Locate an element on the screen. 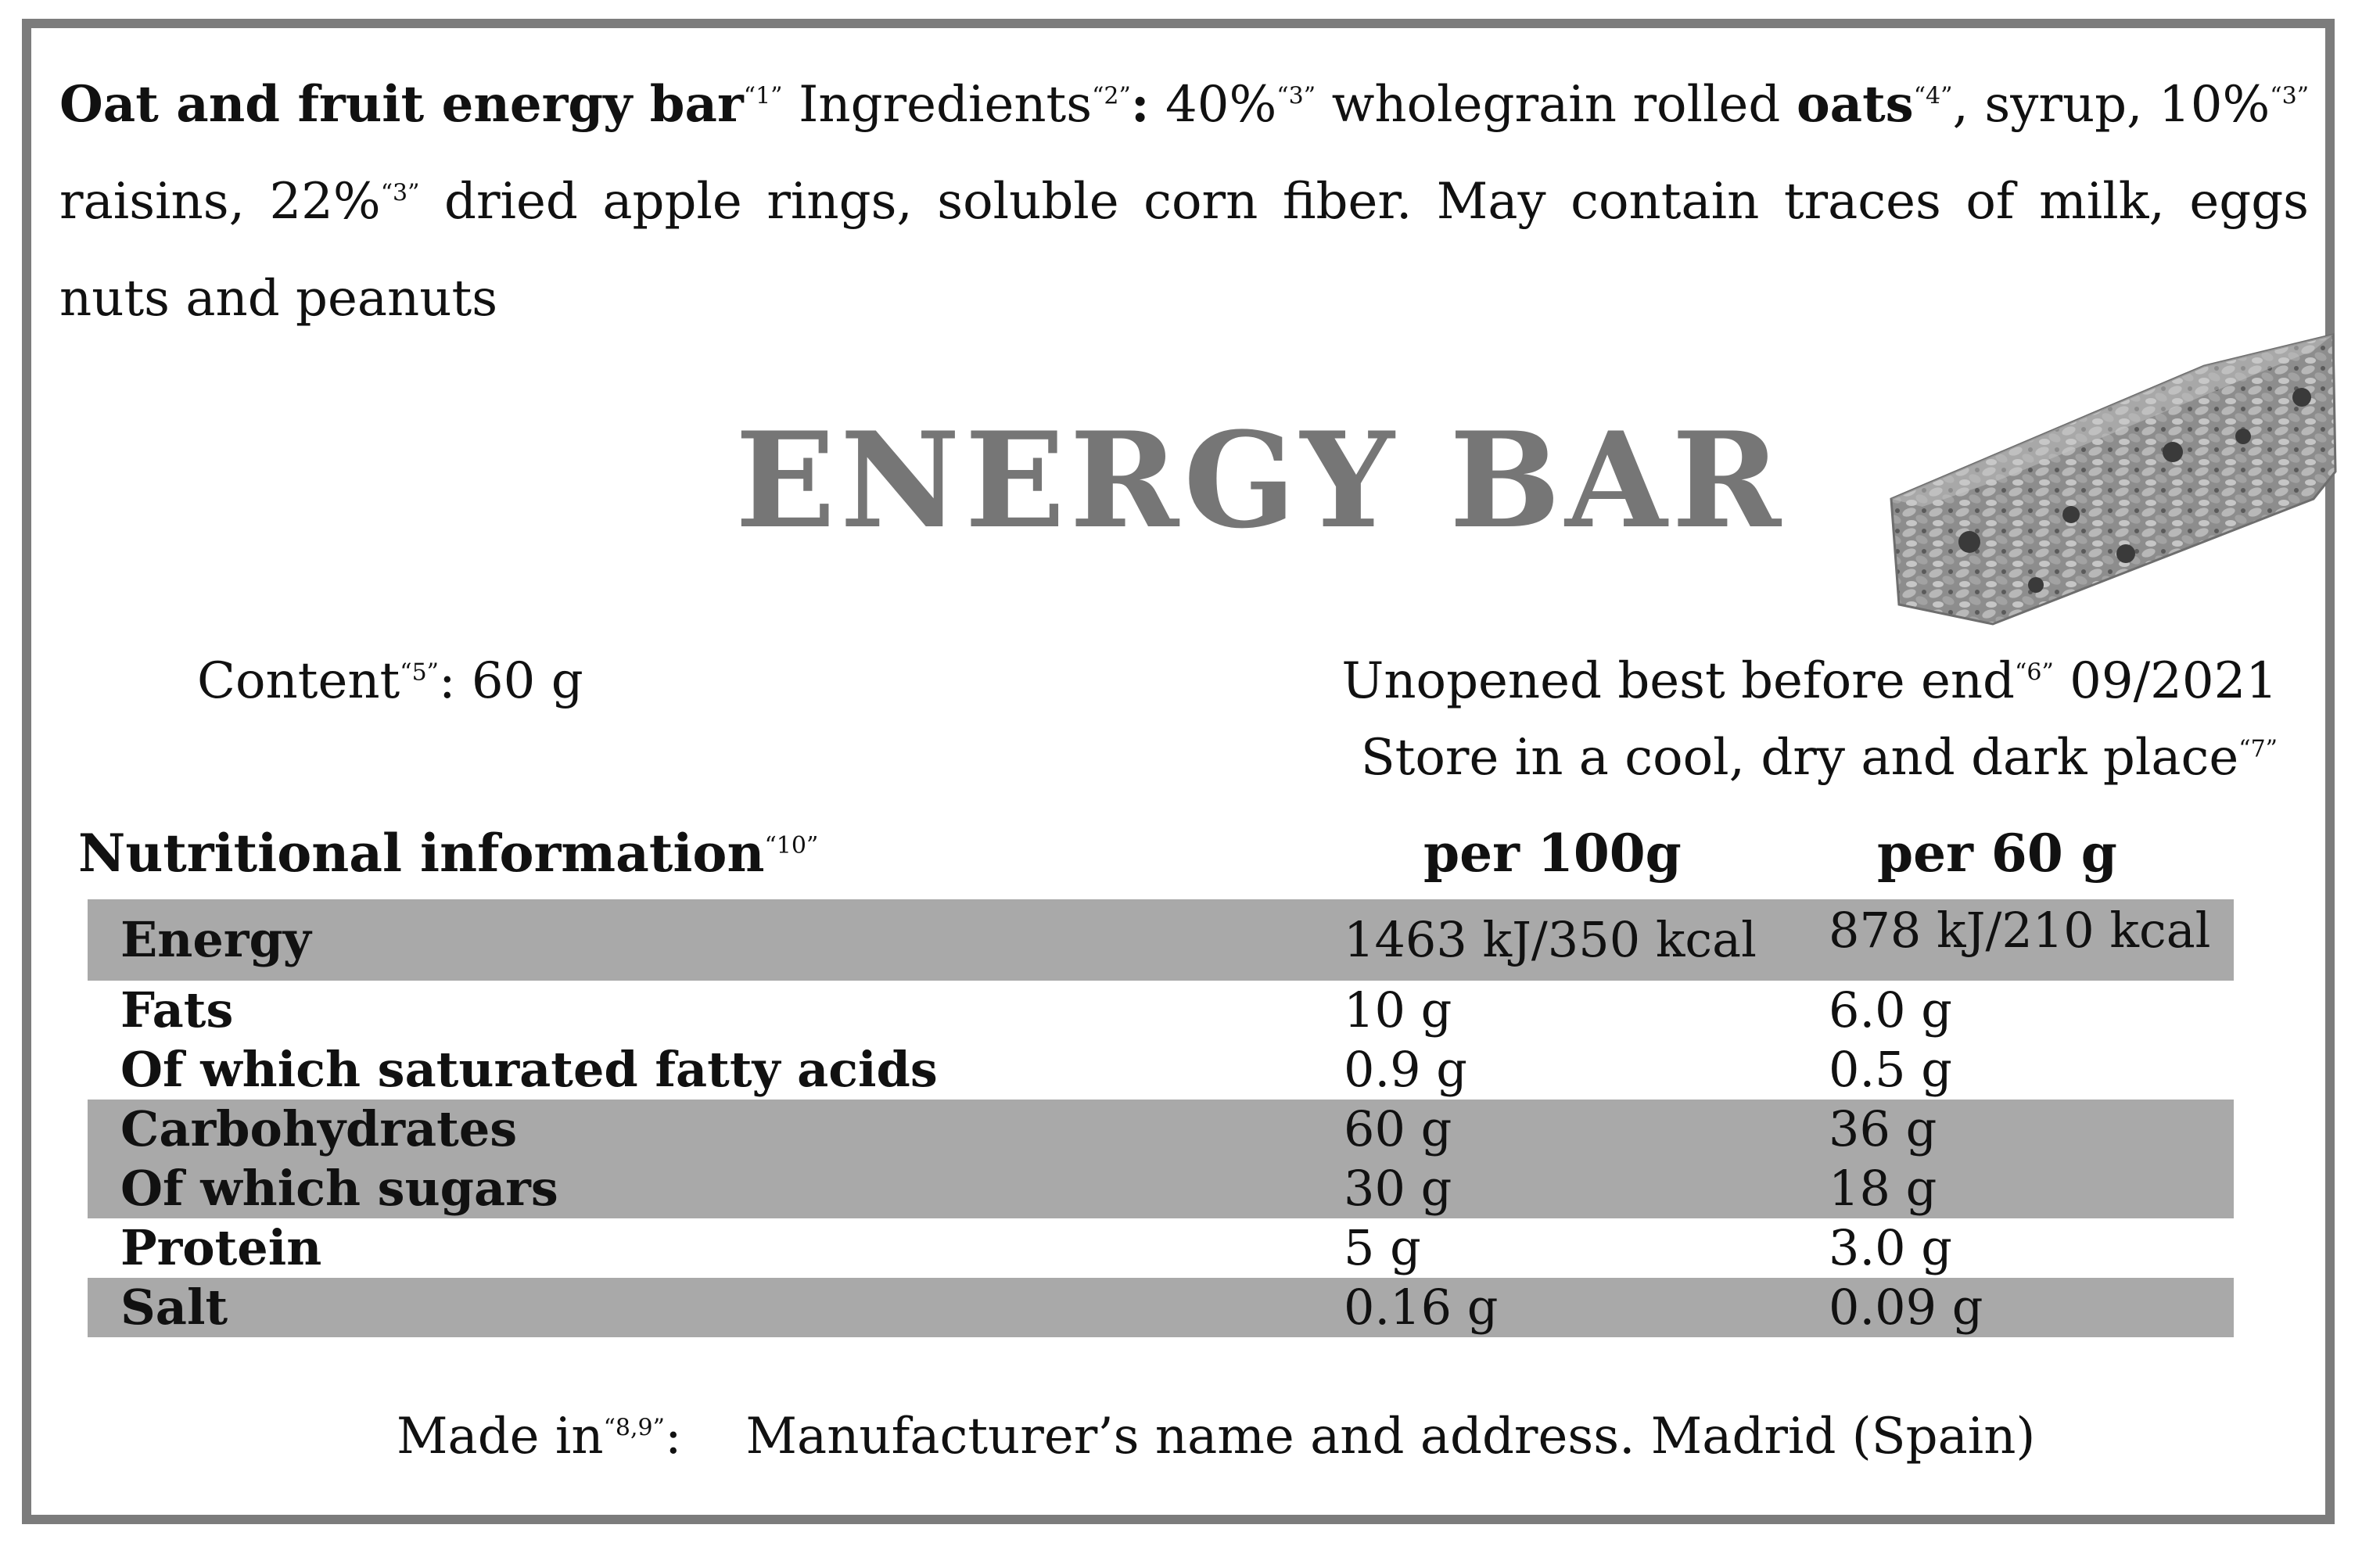 Image resolution: width=2380 pixels, height=1557 pixels. best-before-date: 09/2021 is located at coordinates (2173, 681).